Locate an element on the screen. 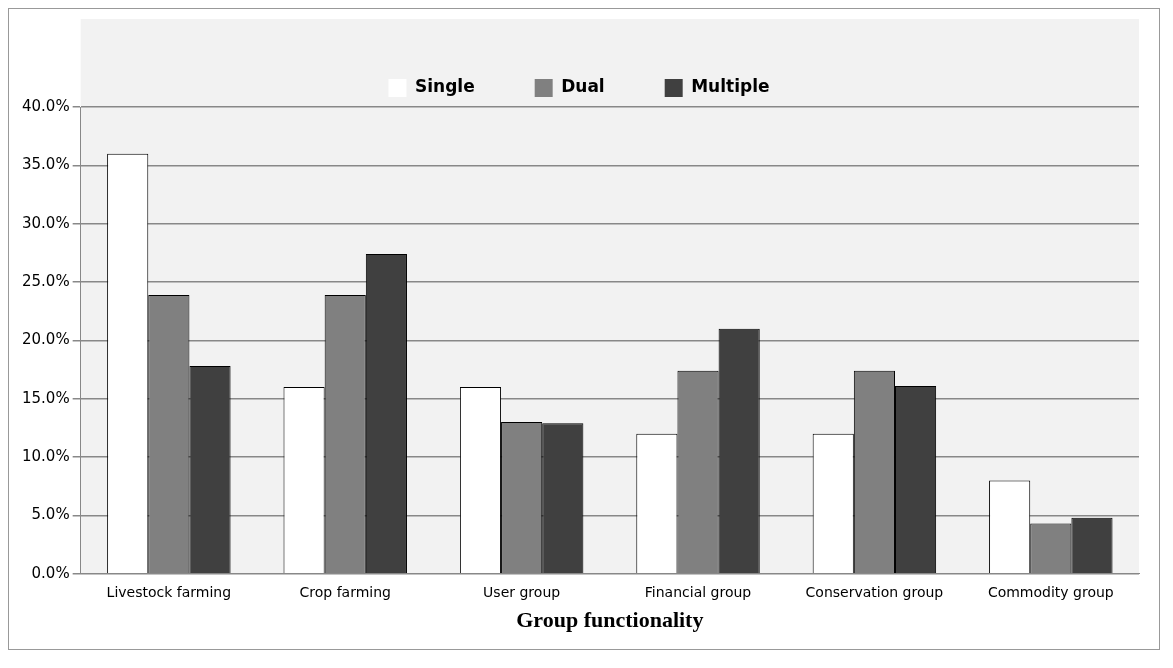 This screenshot has height=668, width=1173. legend-label: Multiple is located at coordinates (730, 86).